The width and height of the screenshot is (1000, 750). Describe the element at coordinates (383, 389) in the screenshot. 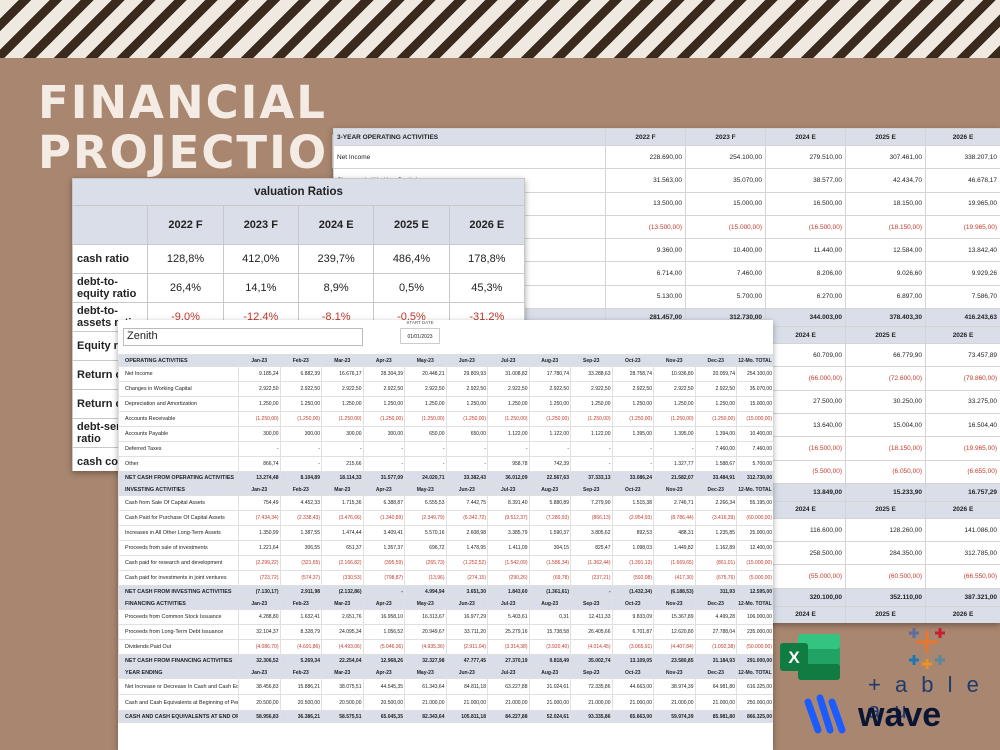

I see `value-cell: 2.922,50` at that location.